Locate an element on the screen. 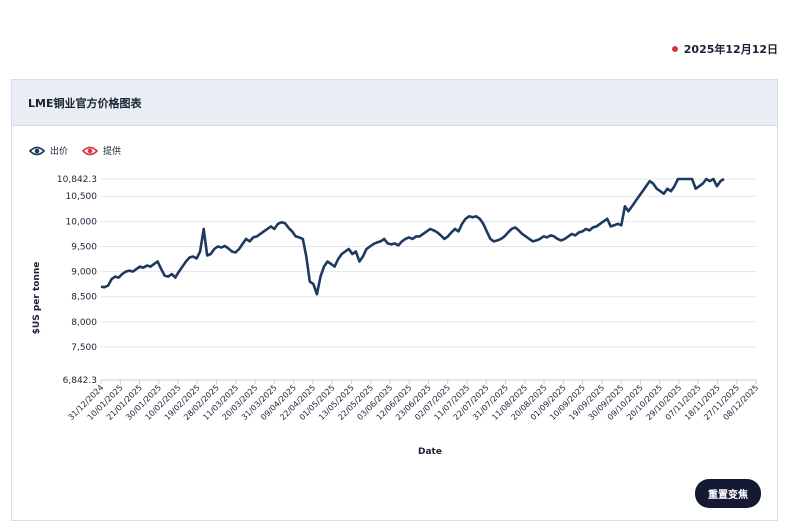 The height and width of the screenshot is (528, 790). chart-legend: 出价 提供 is located at coordinates (75, 150).